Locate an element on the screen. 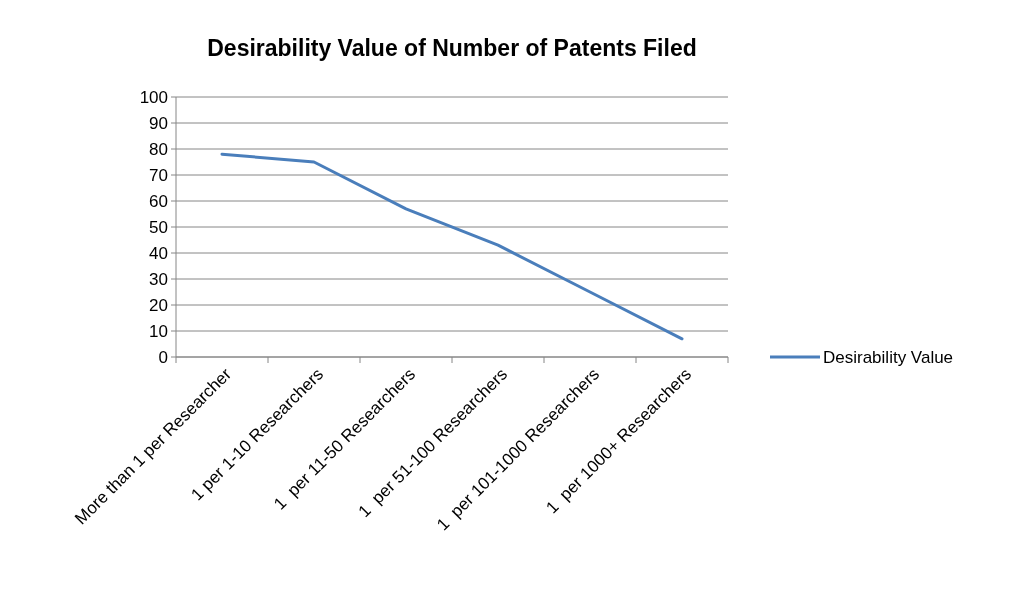  y-tick-label: 80 is located at coordinates (158, 149).